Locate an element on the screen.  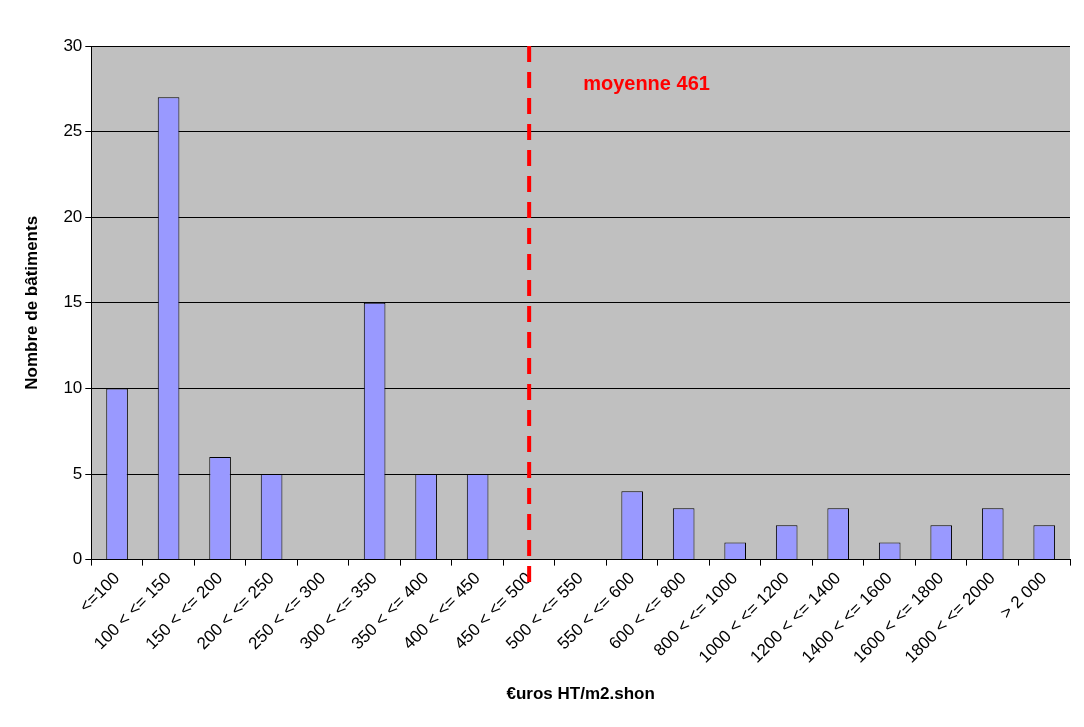
y-tick-label: 15 is located at coordinates (73, 302).